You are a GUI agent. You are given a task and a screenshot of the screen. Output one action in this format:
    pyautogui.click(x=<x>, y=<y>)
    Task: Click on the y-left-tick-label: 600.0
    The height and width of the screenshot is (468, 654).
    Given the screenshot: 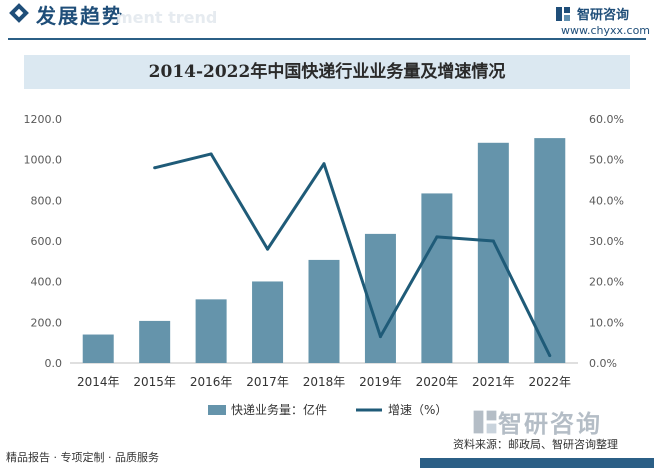 What is the action you would take?
    pyautogui.click(x=47, y=241)
    